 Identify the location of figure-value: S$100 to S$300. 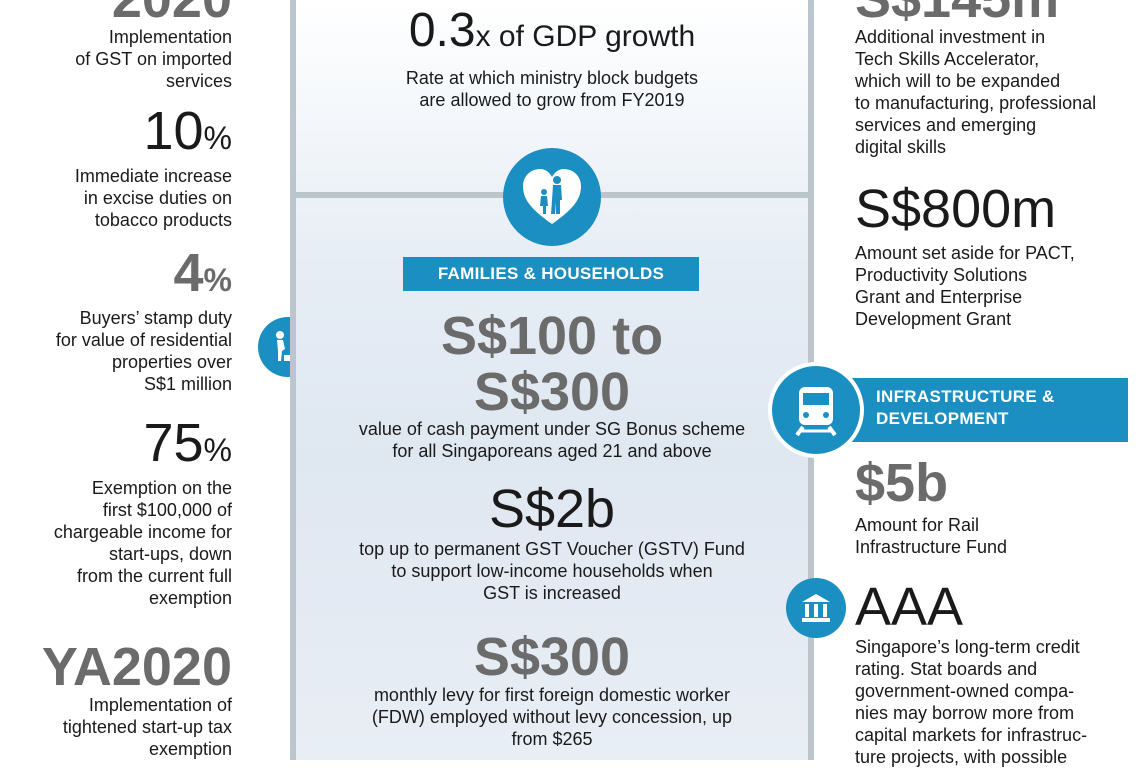
(552, 364).